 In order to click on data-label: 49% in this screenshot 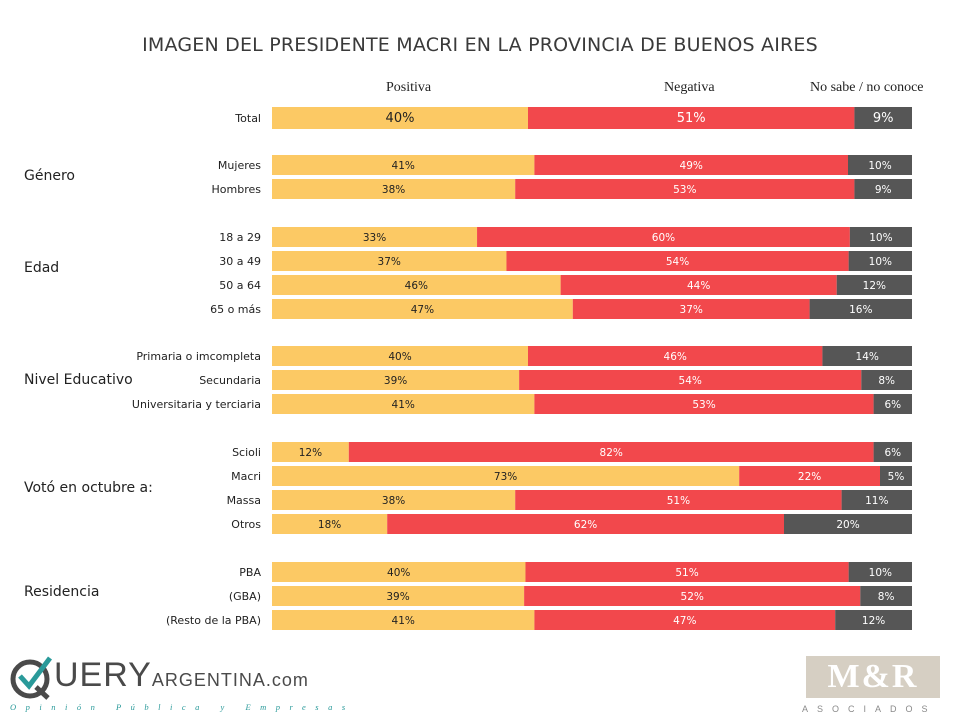, I will do `click(691, 166)`.